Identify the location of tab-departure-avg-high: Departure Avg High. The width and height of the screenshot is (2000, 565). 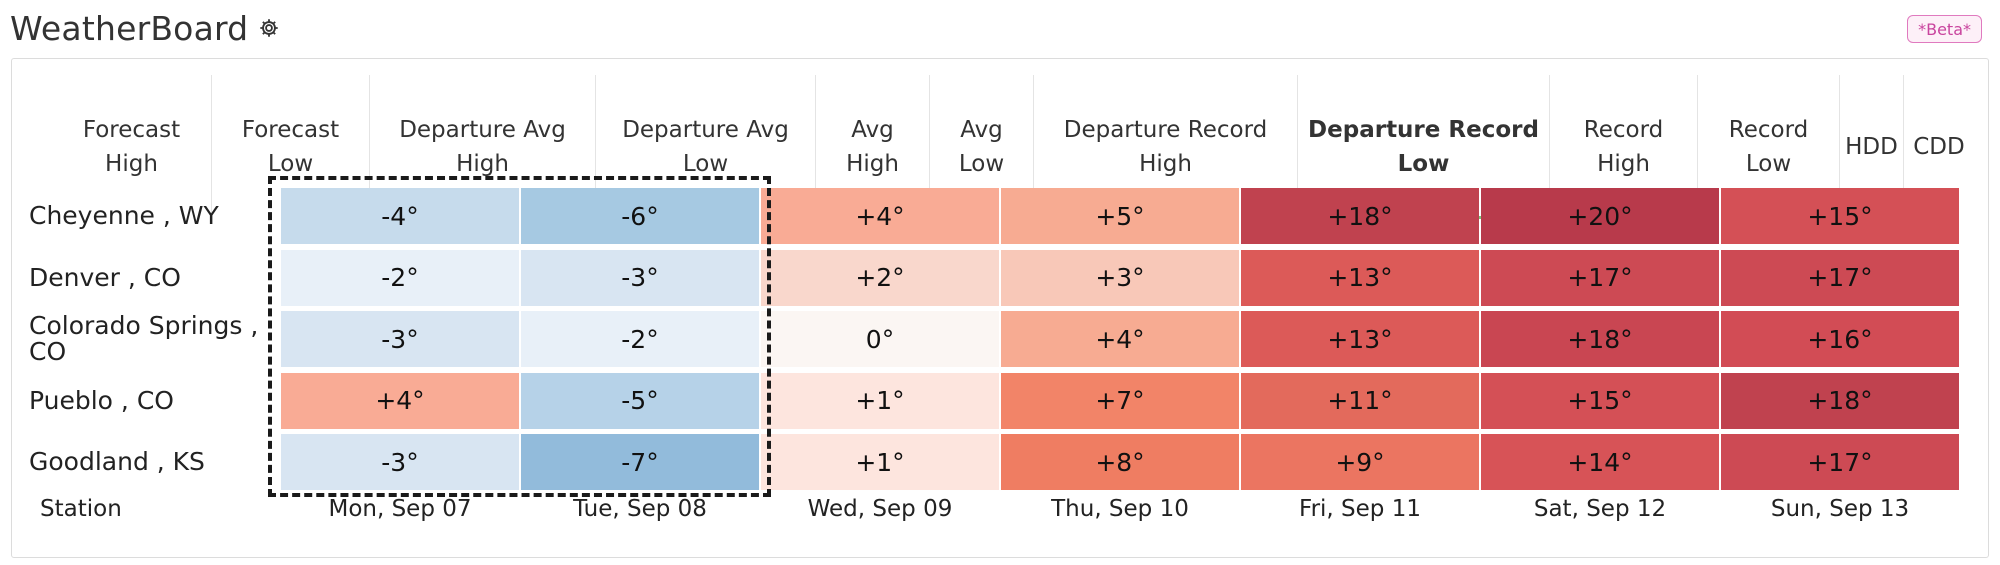
(483, 147).